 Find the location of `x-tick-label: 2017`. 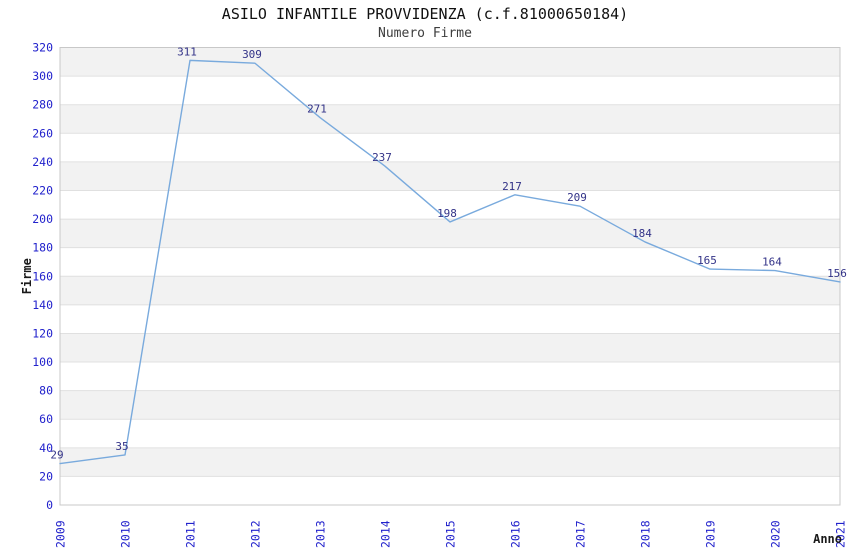

x-tick-label: 2017 is located at coordinates (581, 534).